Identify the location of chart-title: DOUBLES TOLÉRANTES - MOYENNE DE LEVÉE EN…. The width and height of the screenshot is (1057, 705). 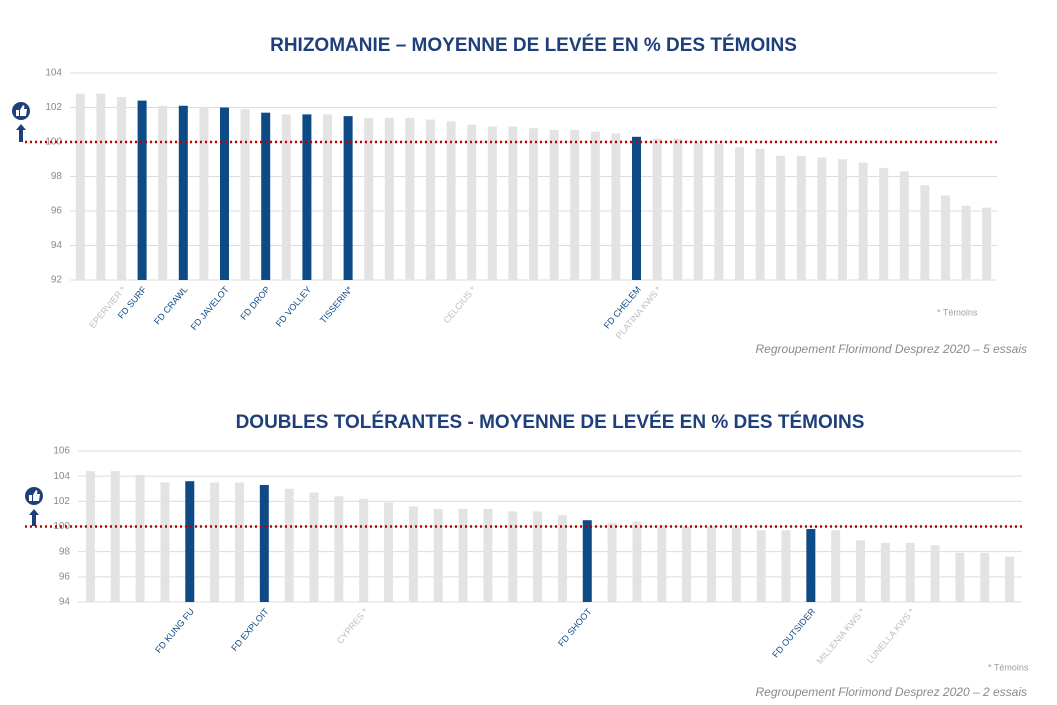
(550, 422).